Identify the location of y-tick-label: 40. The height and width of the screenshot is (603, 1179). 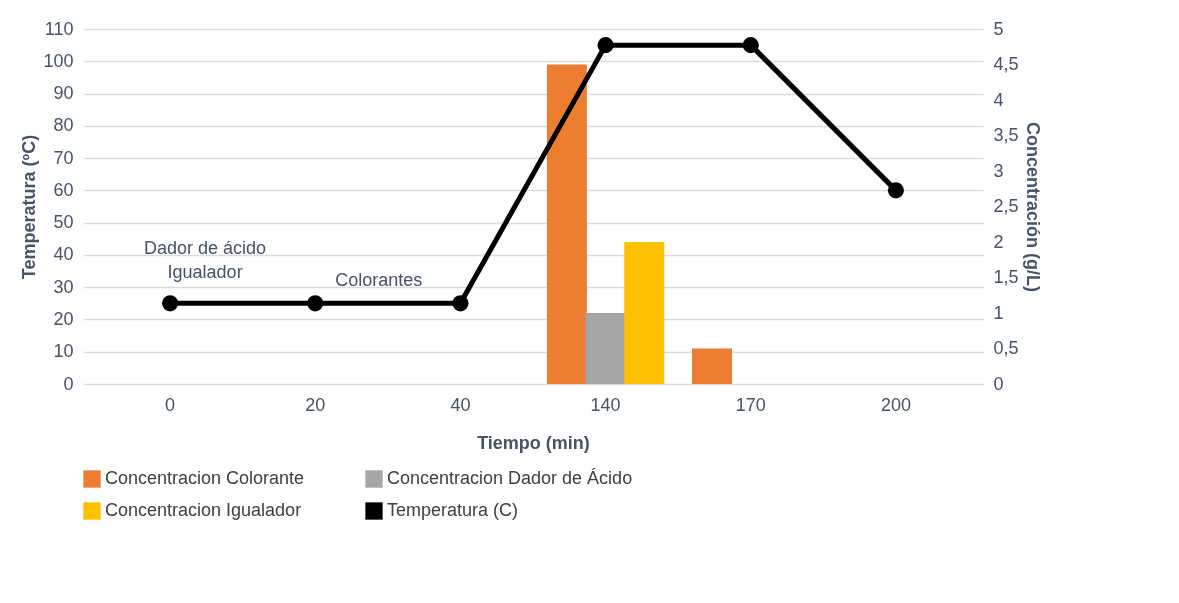
(63, 254).